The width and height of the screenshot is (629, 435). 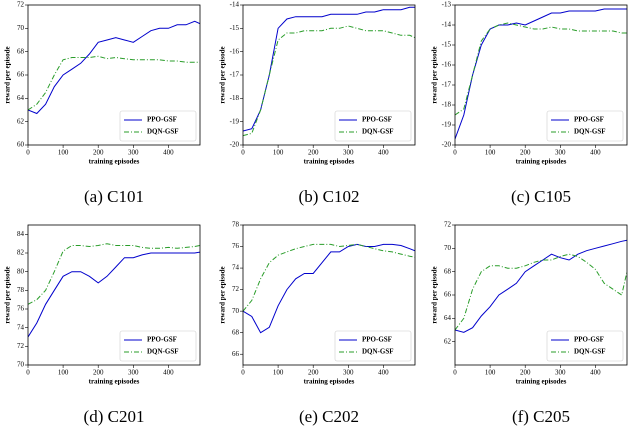 What do you see at coordinates (329, 416) in the screenshot?
I see `caption: (e) C202` at bounding box center [329, 416].